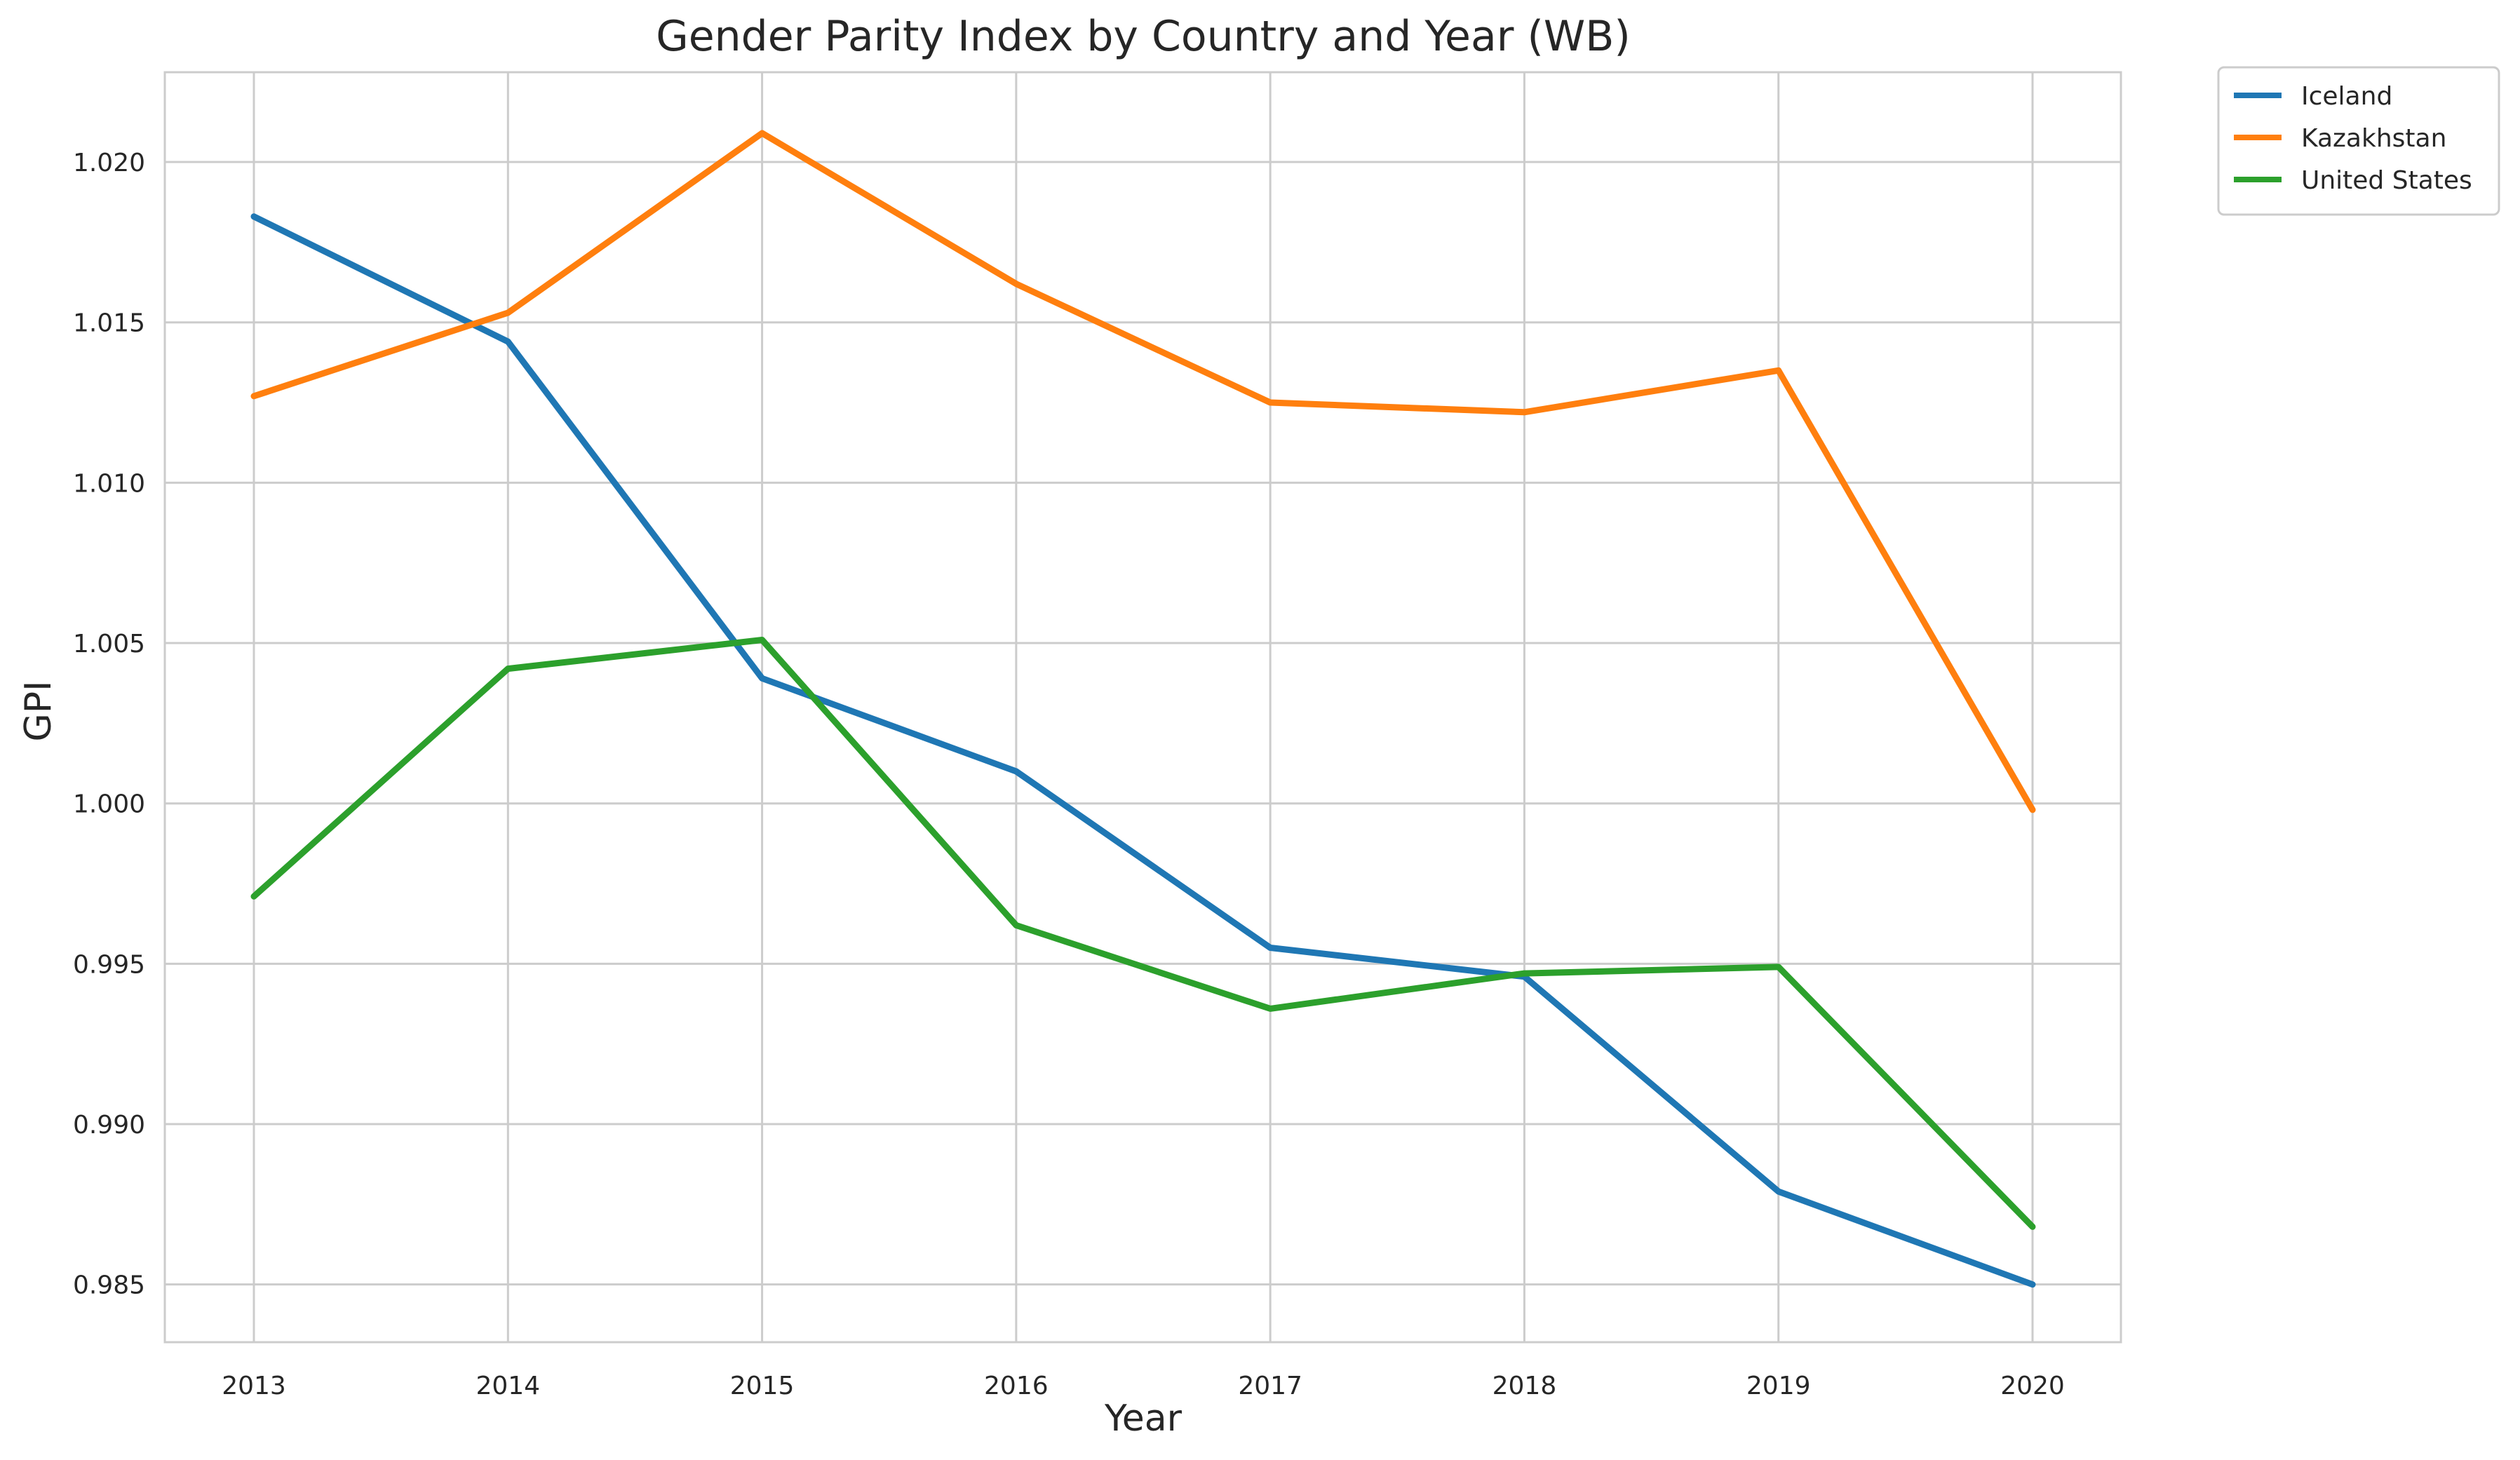  I want to click on x-tick-label: 2018, so click(1525, 1386).